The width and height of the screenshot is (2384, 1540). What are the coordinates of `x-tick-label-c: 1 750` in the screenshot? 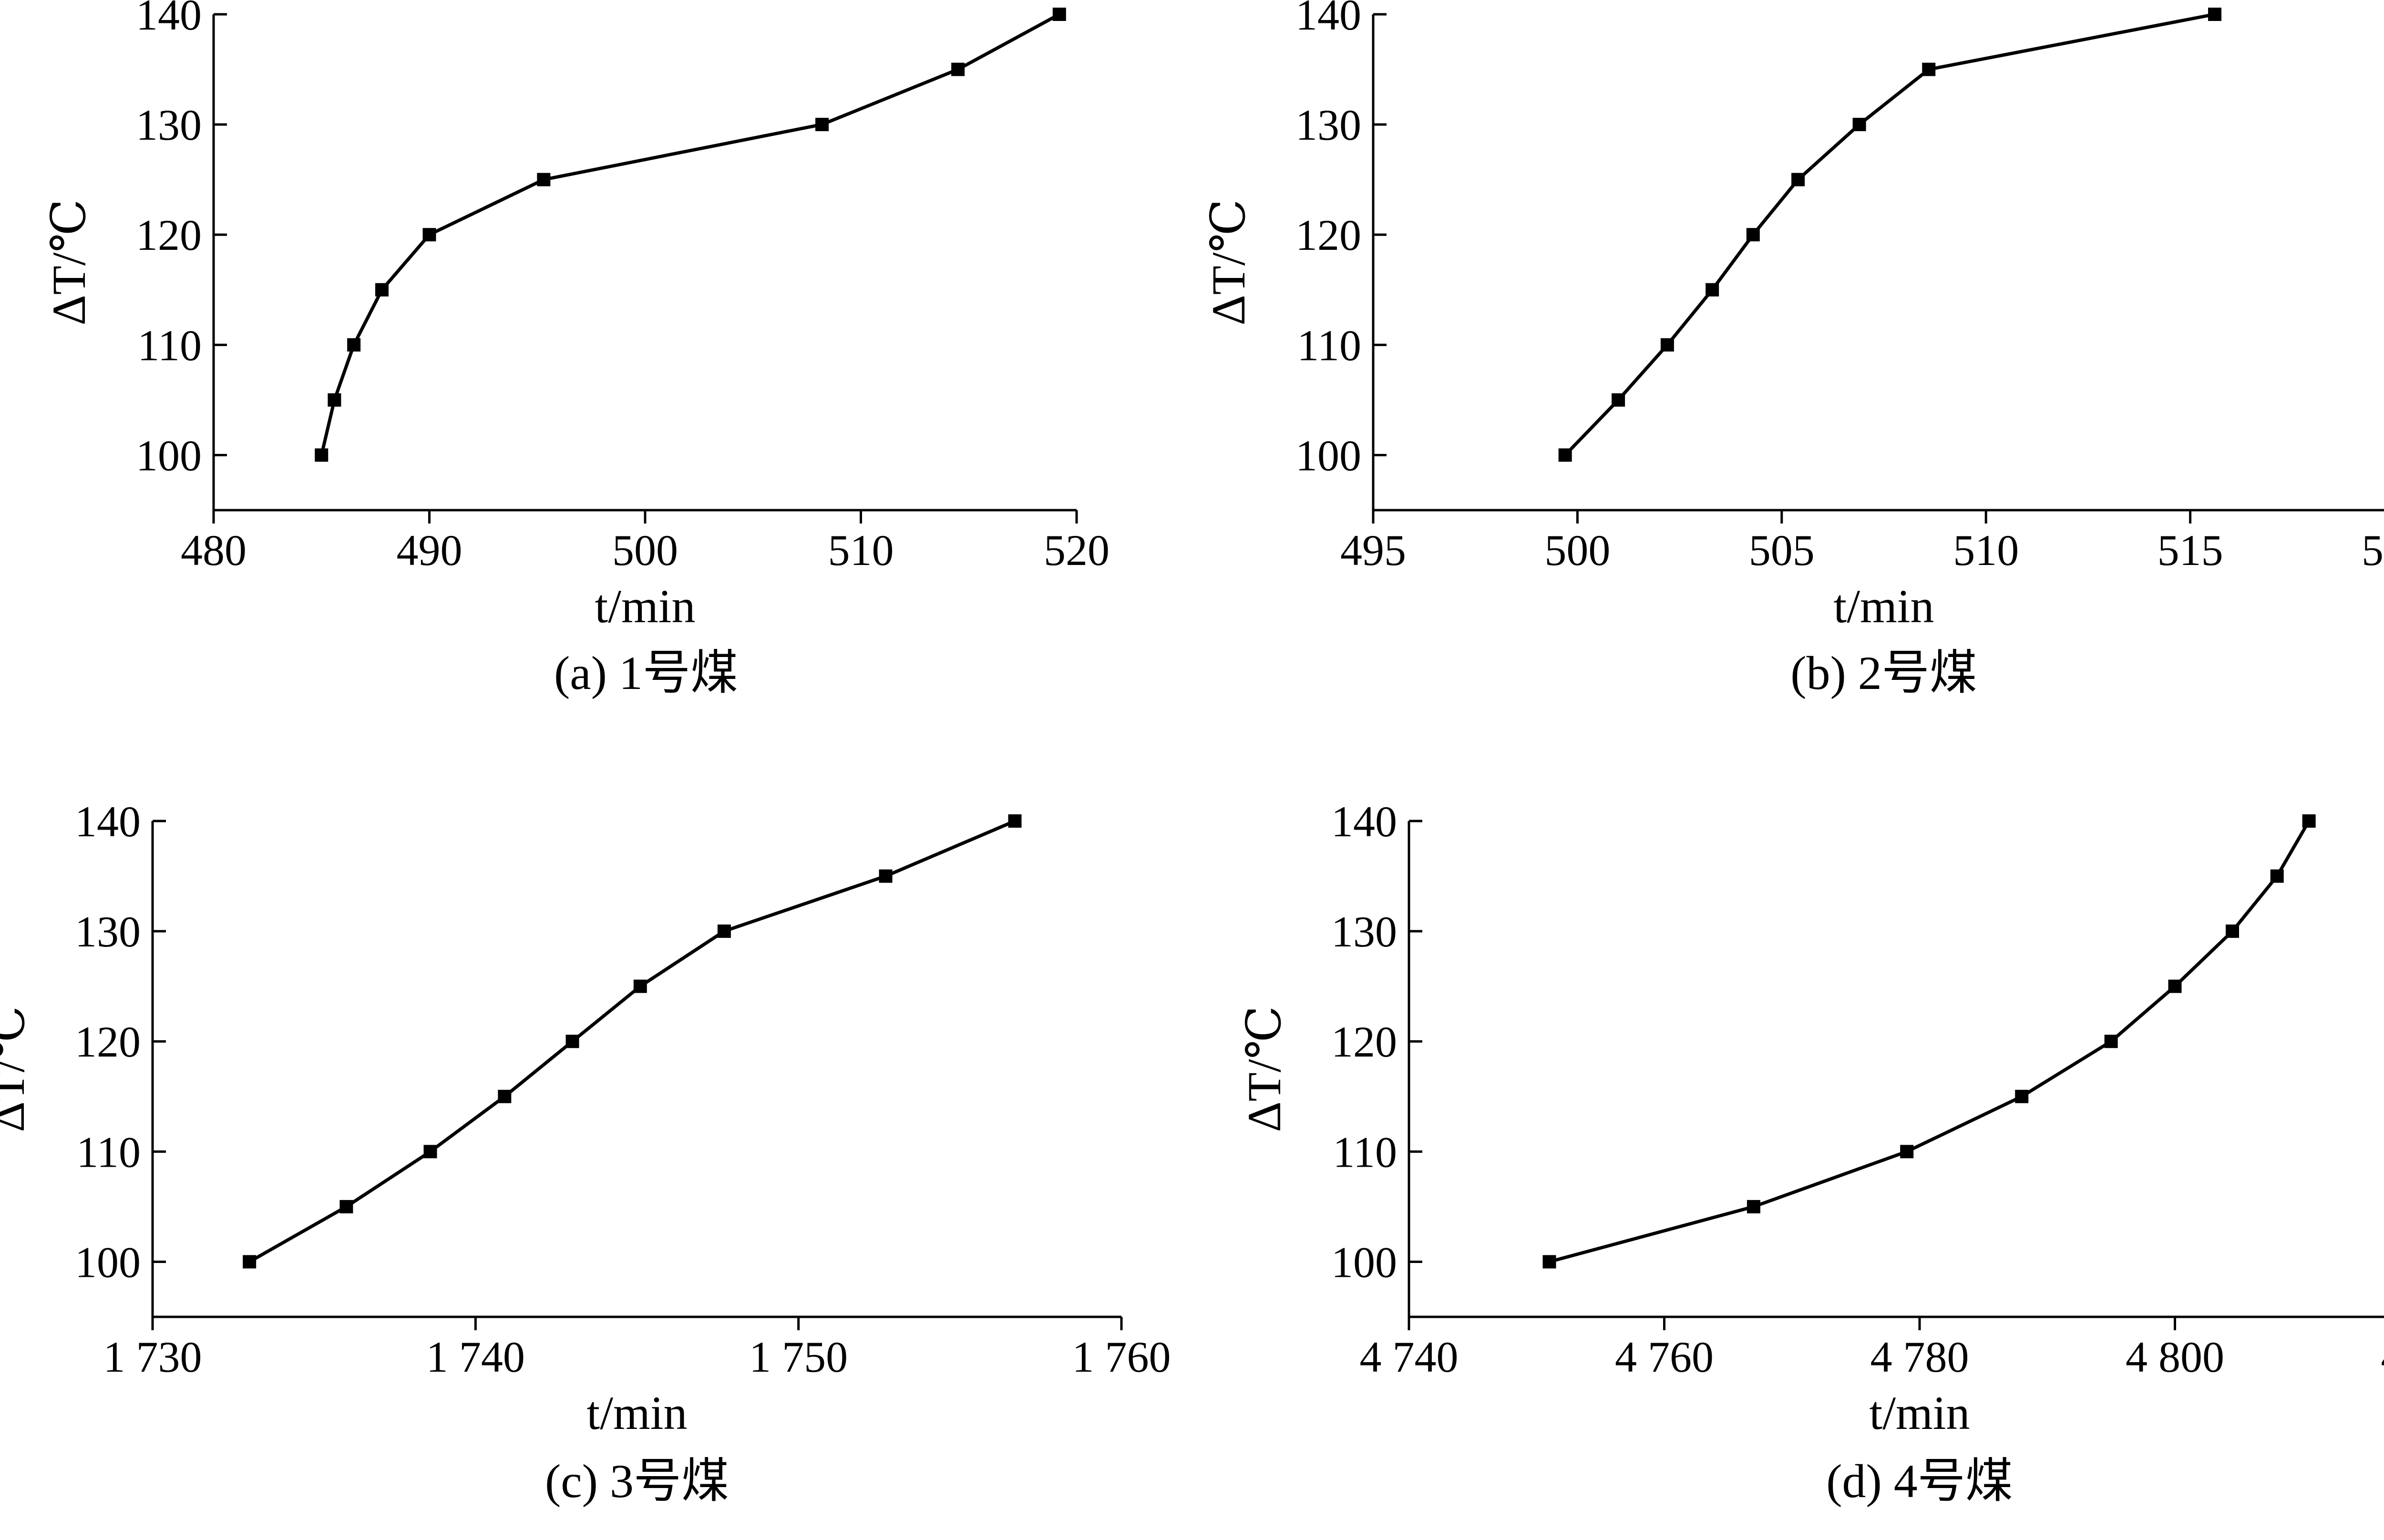 It's located at (799, 1357).